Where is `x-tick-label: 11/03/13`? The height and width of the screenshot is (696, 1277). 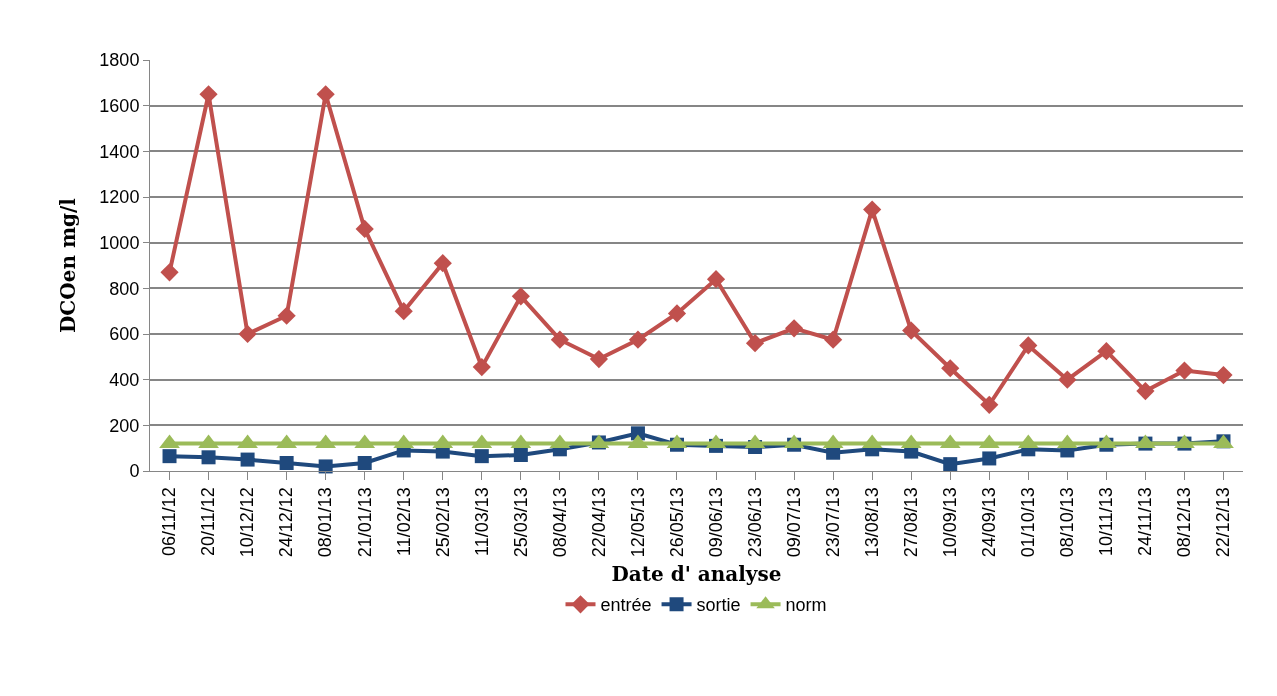 x-tick-label: 11/03/13 is located at coordinates (481, 521).